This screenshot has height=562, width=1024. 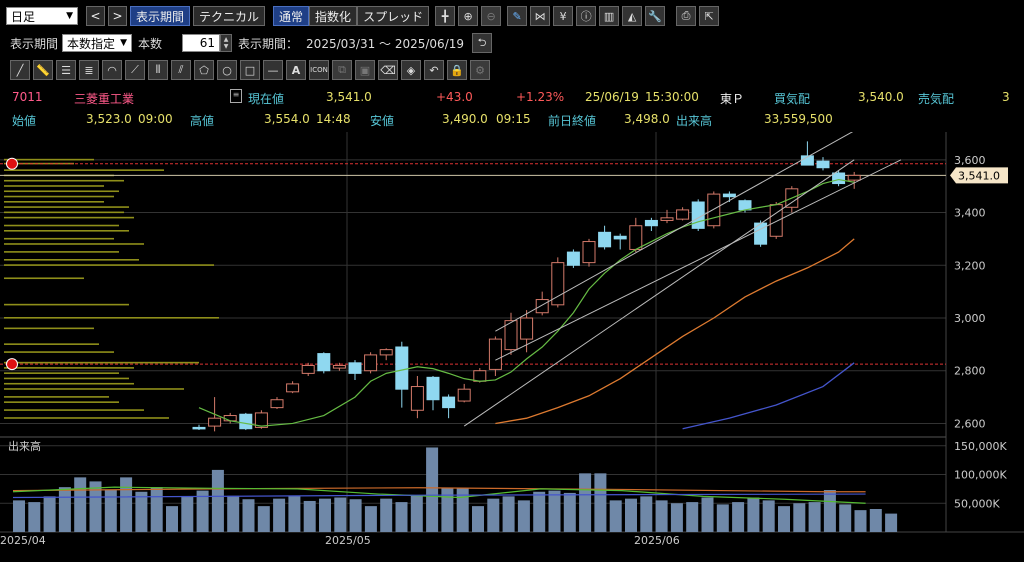 What do you see at coordinates (365, 70) in the screenshot?
I see `group-icon: ▣` at bounding box center [365, 70].